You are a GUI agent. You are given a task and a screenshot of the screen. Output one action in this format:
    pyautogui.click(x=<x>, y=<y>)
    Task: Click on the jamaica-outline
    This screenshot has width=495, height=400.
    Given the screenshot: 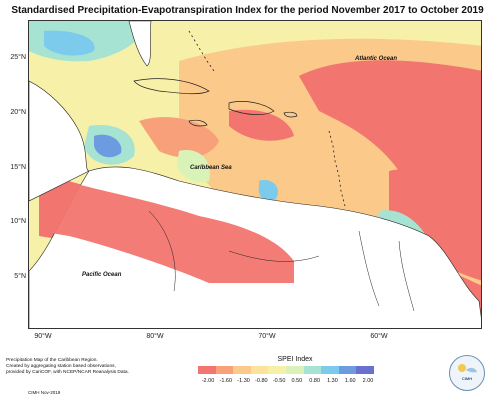 What is the action you would take?
    pyautogui.click(x=198, y=123)
    